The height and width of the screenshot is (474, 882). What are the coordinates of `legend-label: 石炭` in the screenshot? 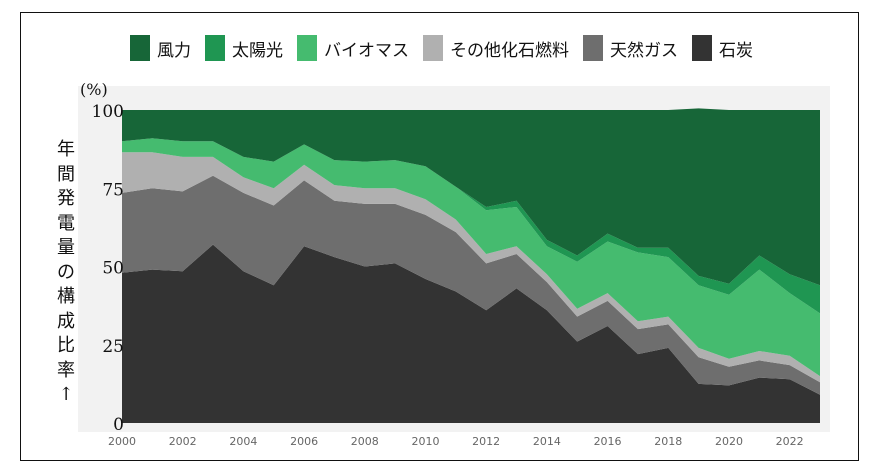 It's located at (736, 50).